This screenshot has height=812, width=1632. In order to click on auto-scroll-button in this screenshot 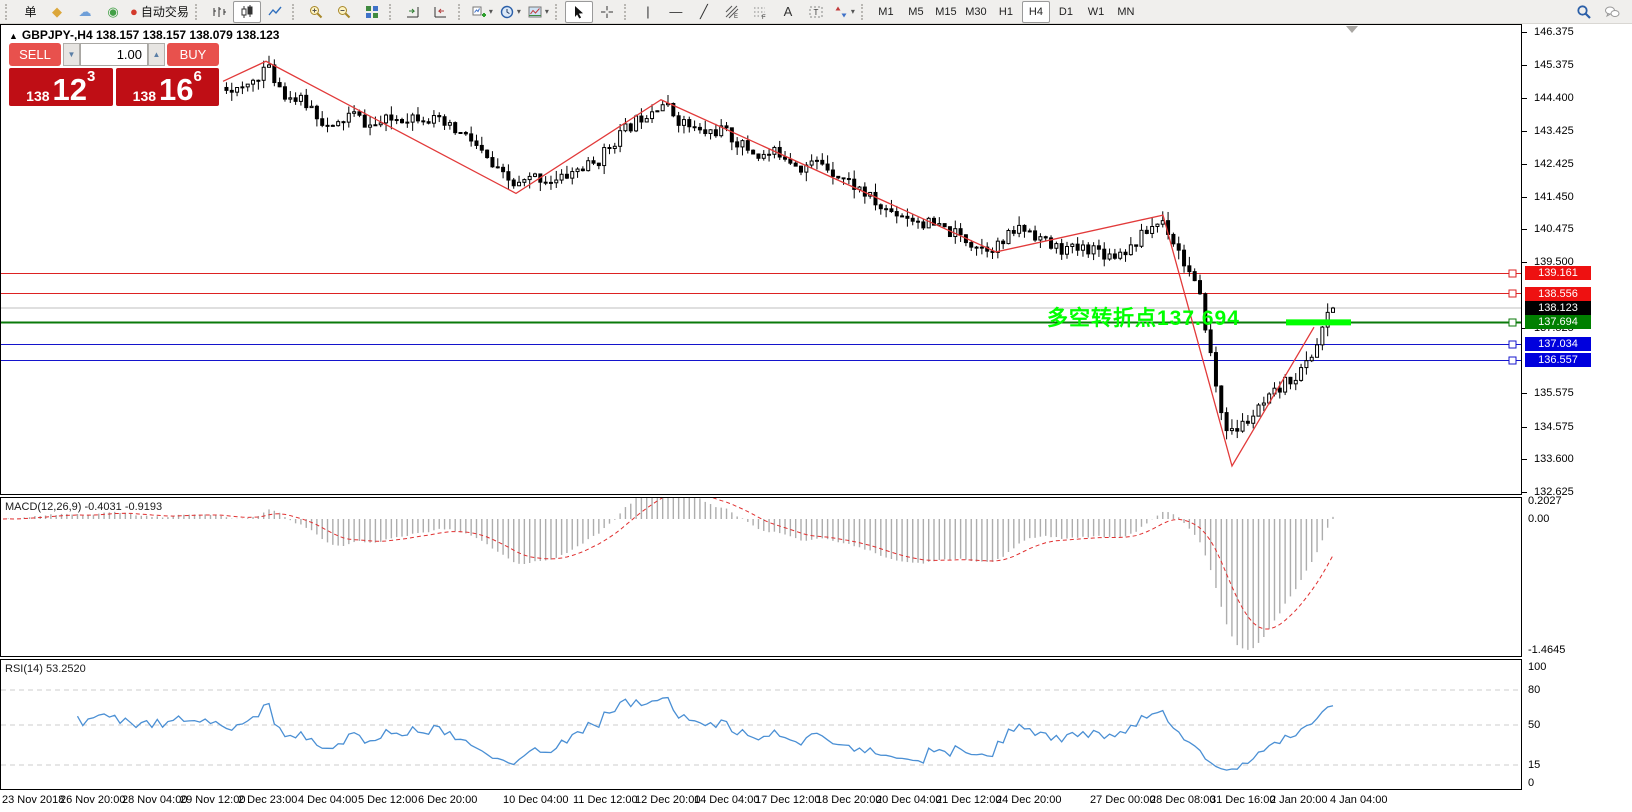, I will do `click(413, 12)`.